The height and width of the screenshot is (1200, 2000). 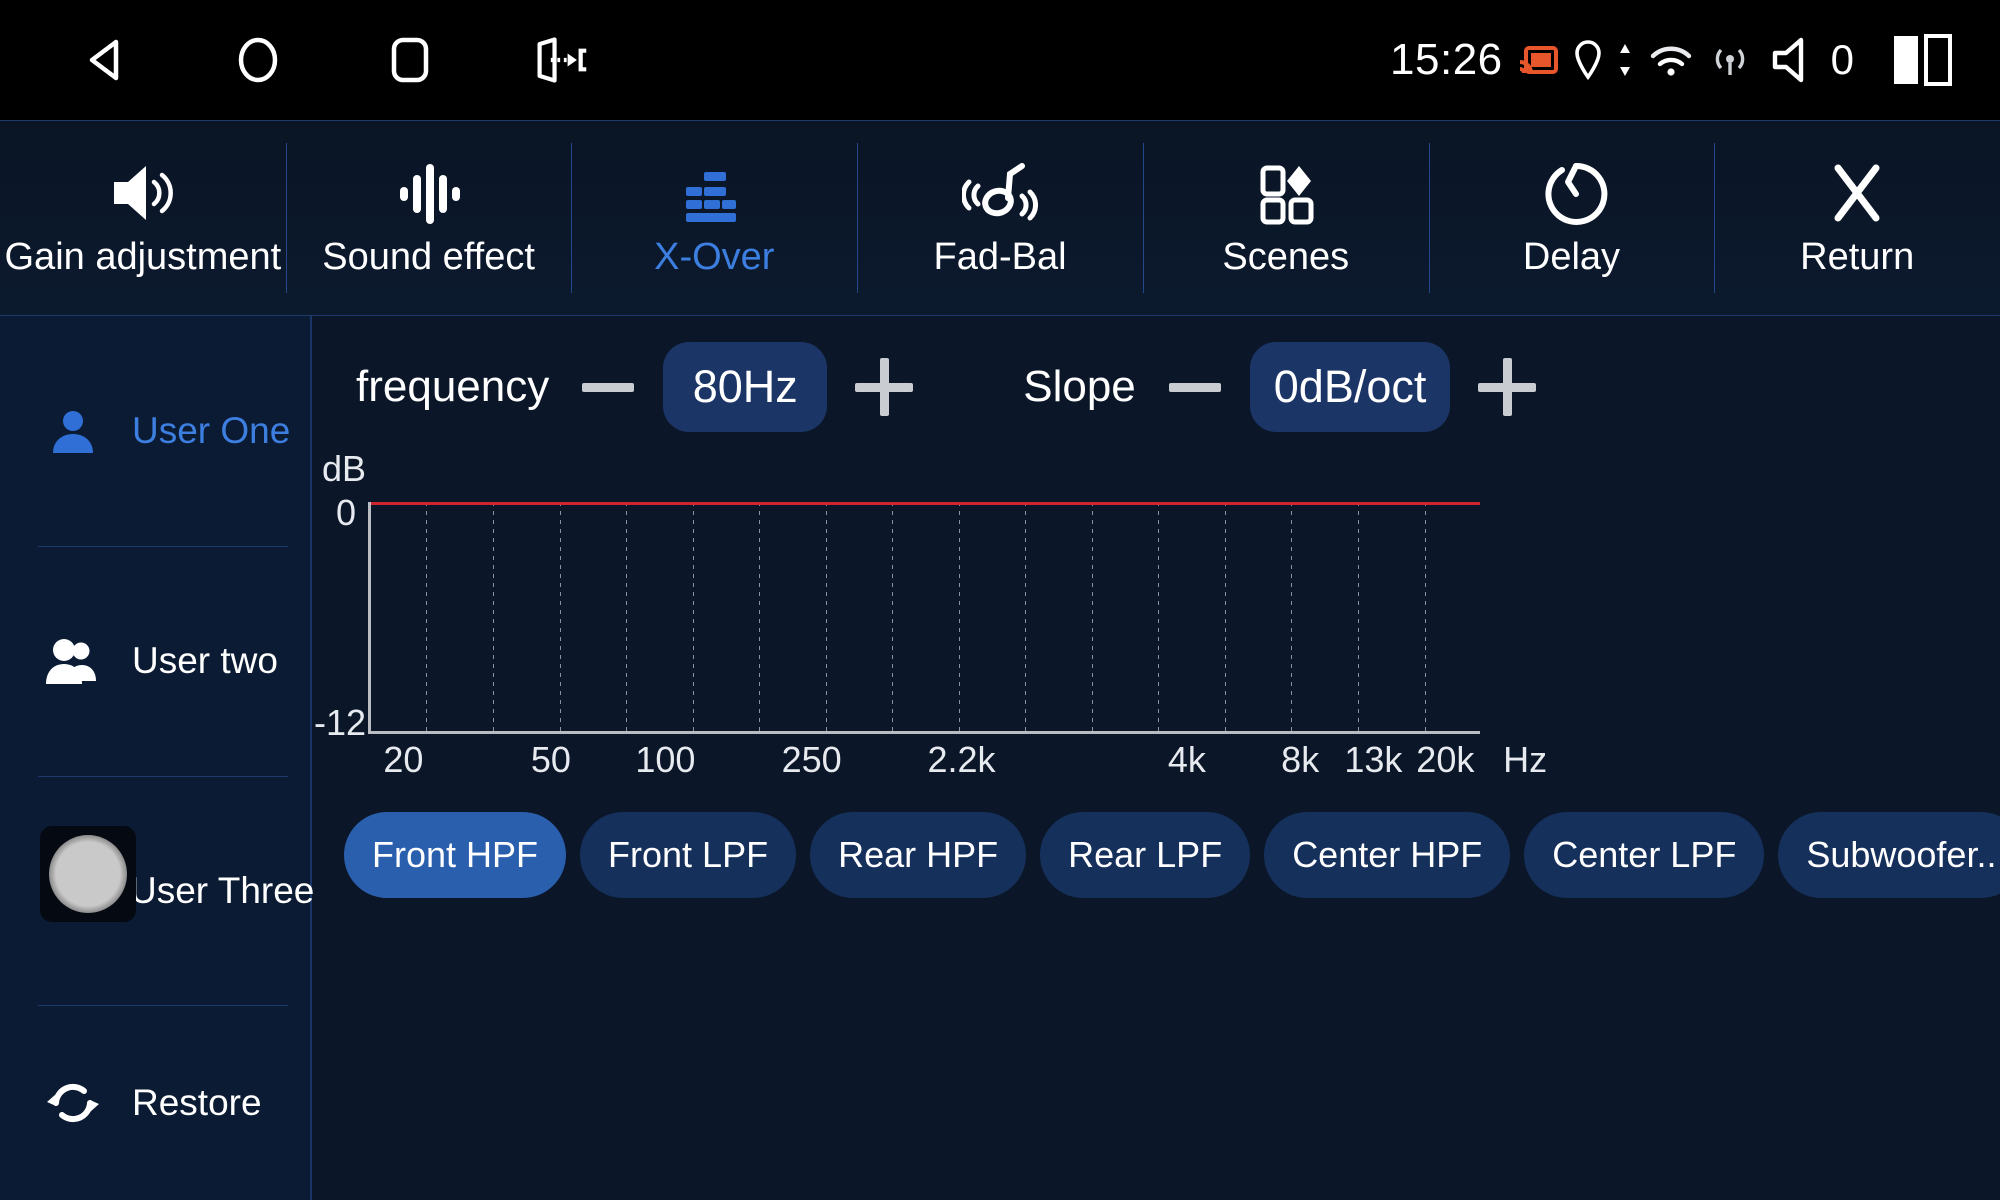 I want to click on filter-button-subwoofer: Subwoofer.., so click(x=1889, y=855).